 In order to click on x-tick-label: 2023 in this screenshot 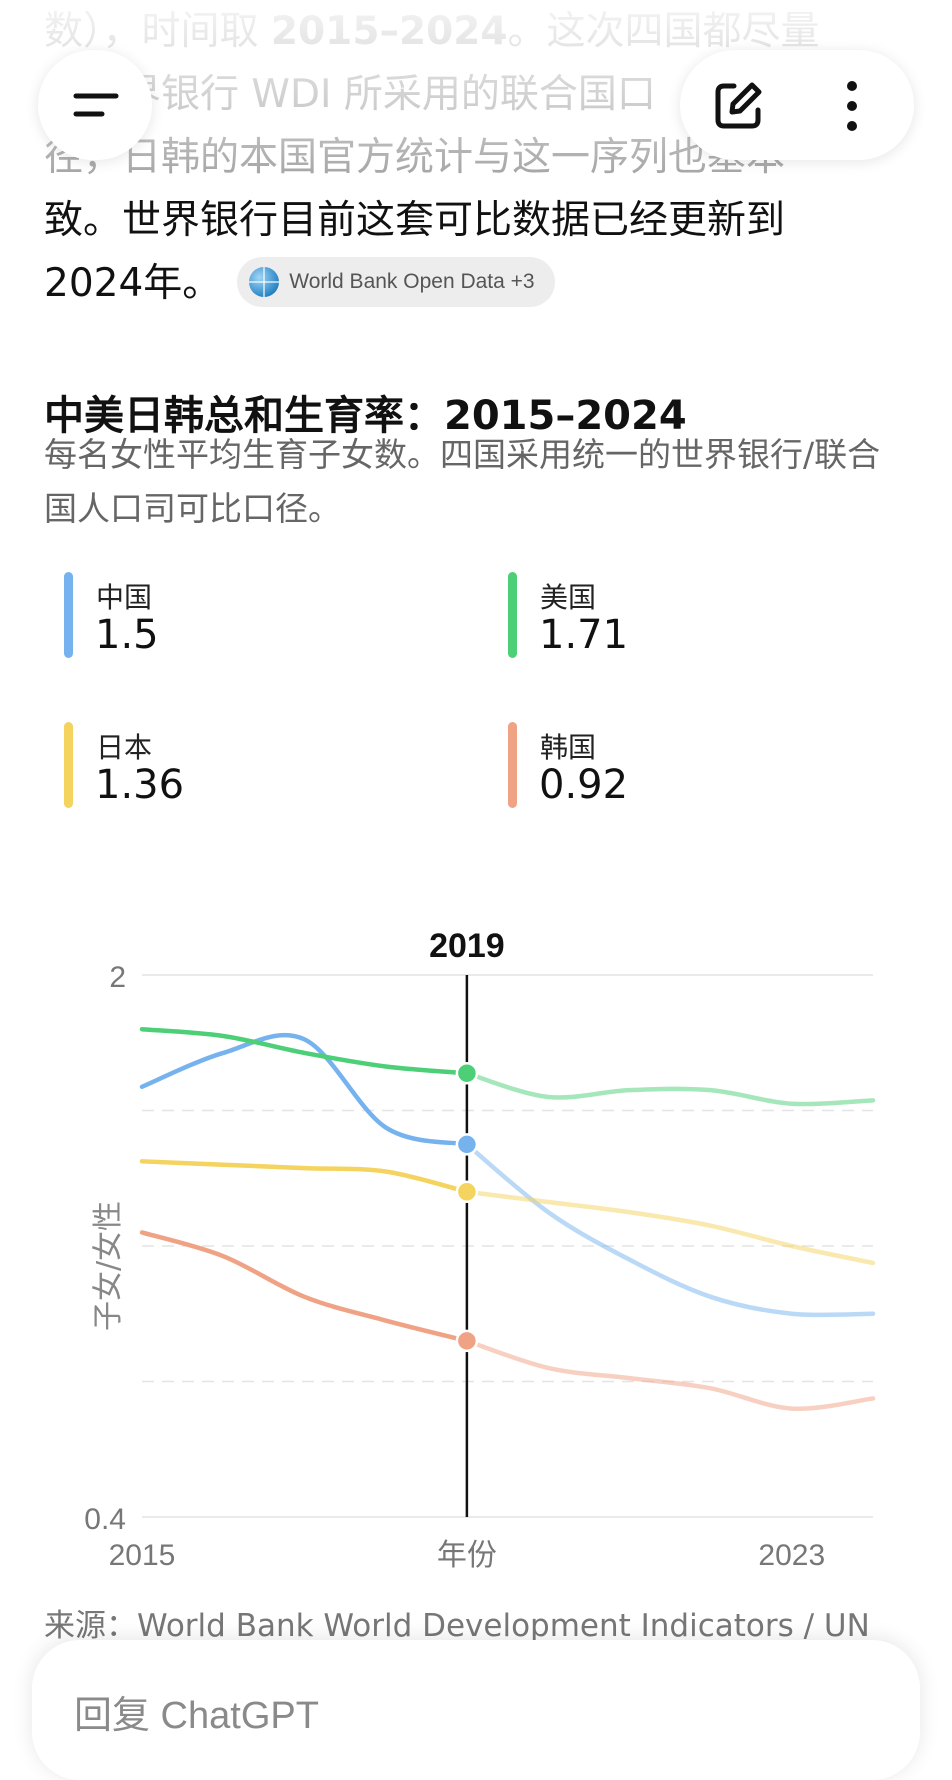, I will do `click(791, 1555)`.